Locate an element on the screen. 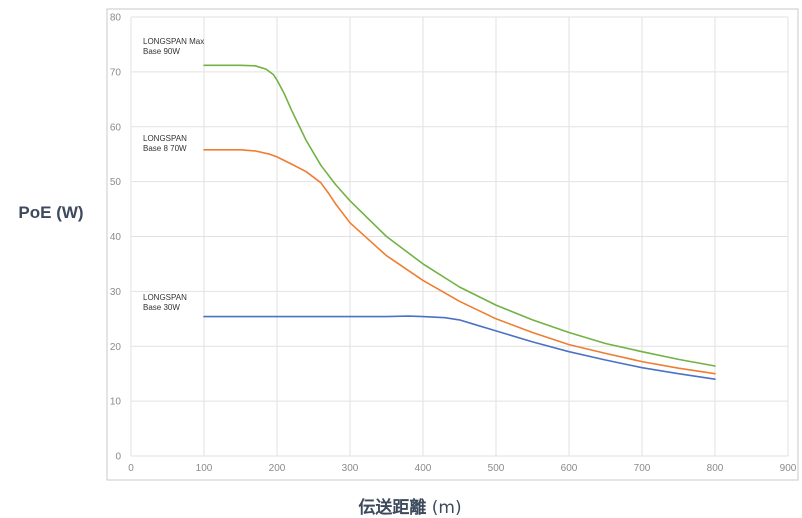 This screenshot has height=518, width=802. y-tick-labels: 0 10 20 30 40 50 60 70 80 is located at coordinates (116, 238).